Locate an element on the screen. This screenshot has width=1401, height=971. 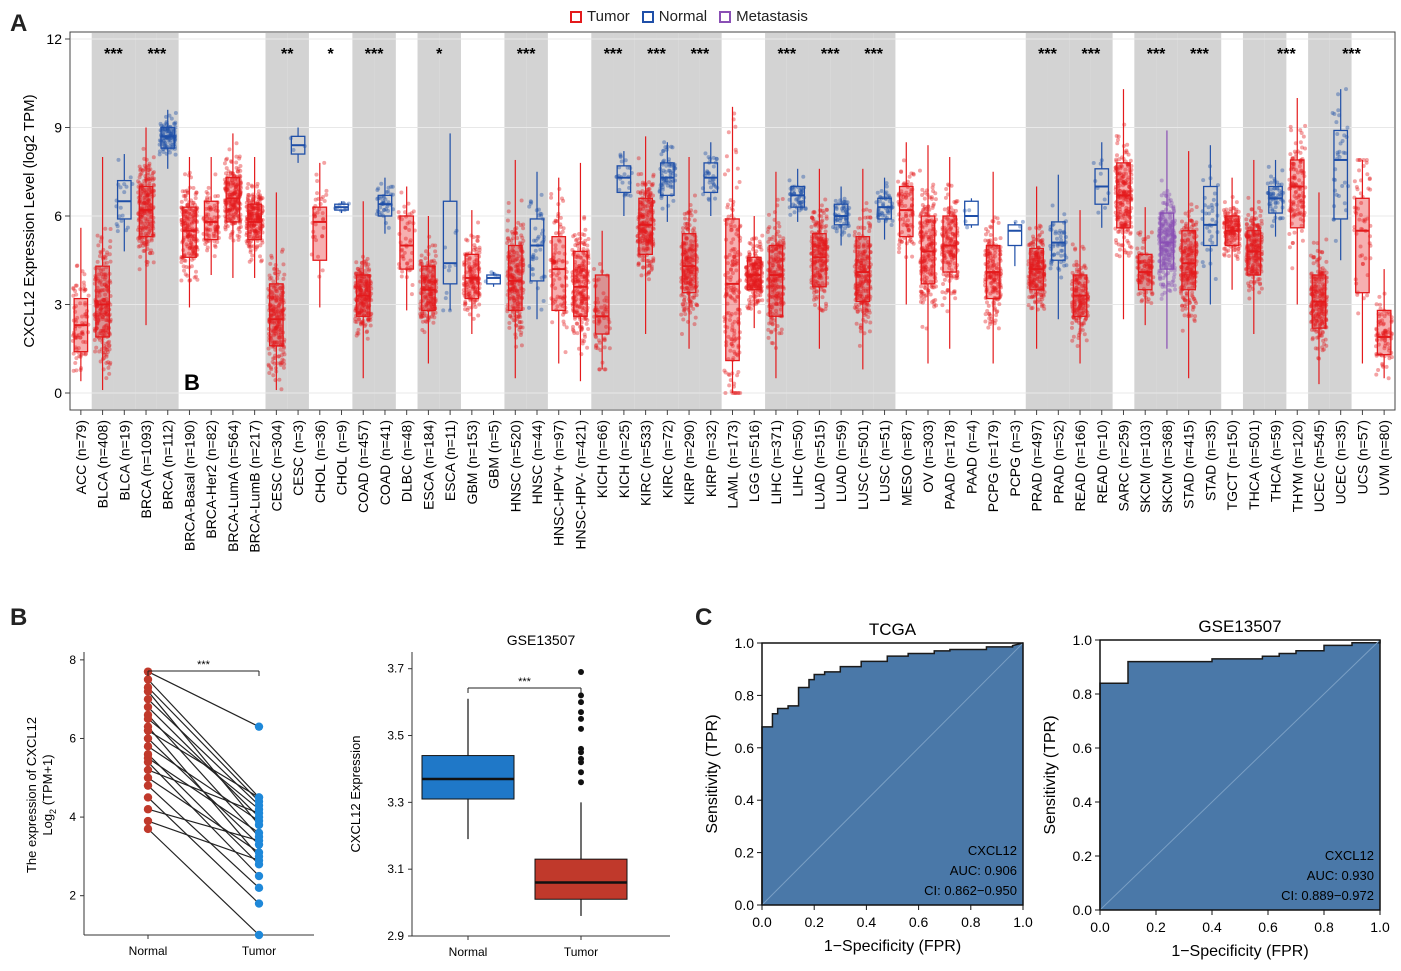
x-tick-label: KICH (n=66) is located at coordinates (602, 459).